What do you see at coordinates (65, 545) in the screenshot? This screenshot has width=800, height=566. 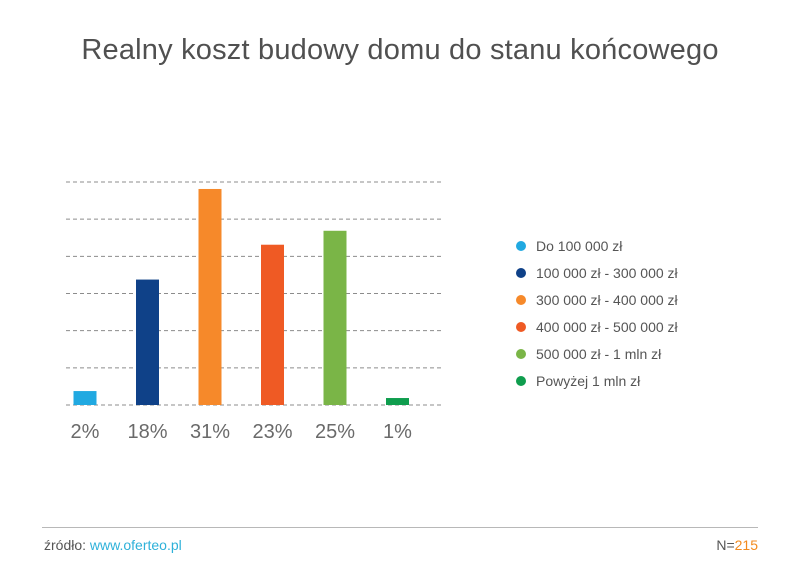 I see `source-label: źródło:` at bounding box center [65, 545].